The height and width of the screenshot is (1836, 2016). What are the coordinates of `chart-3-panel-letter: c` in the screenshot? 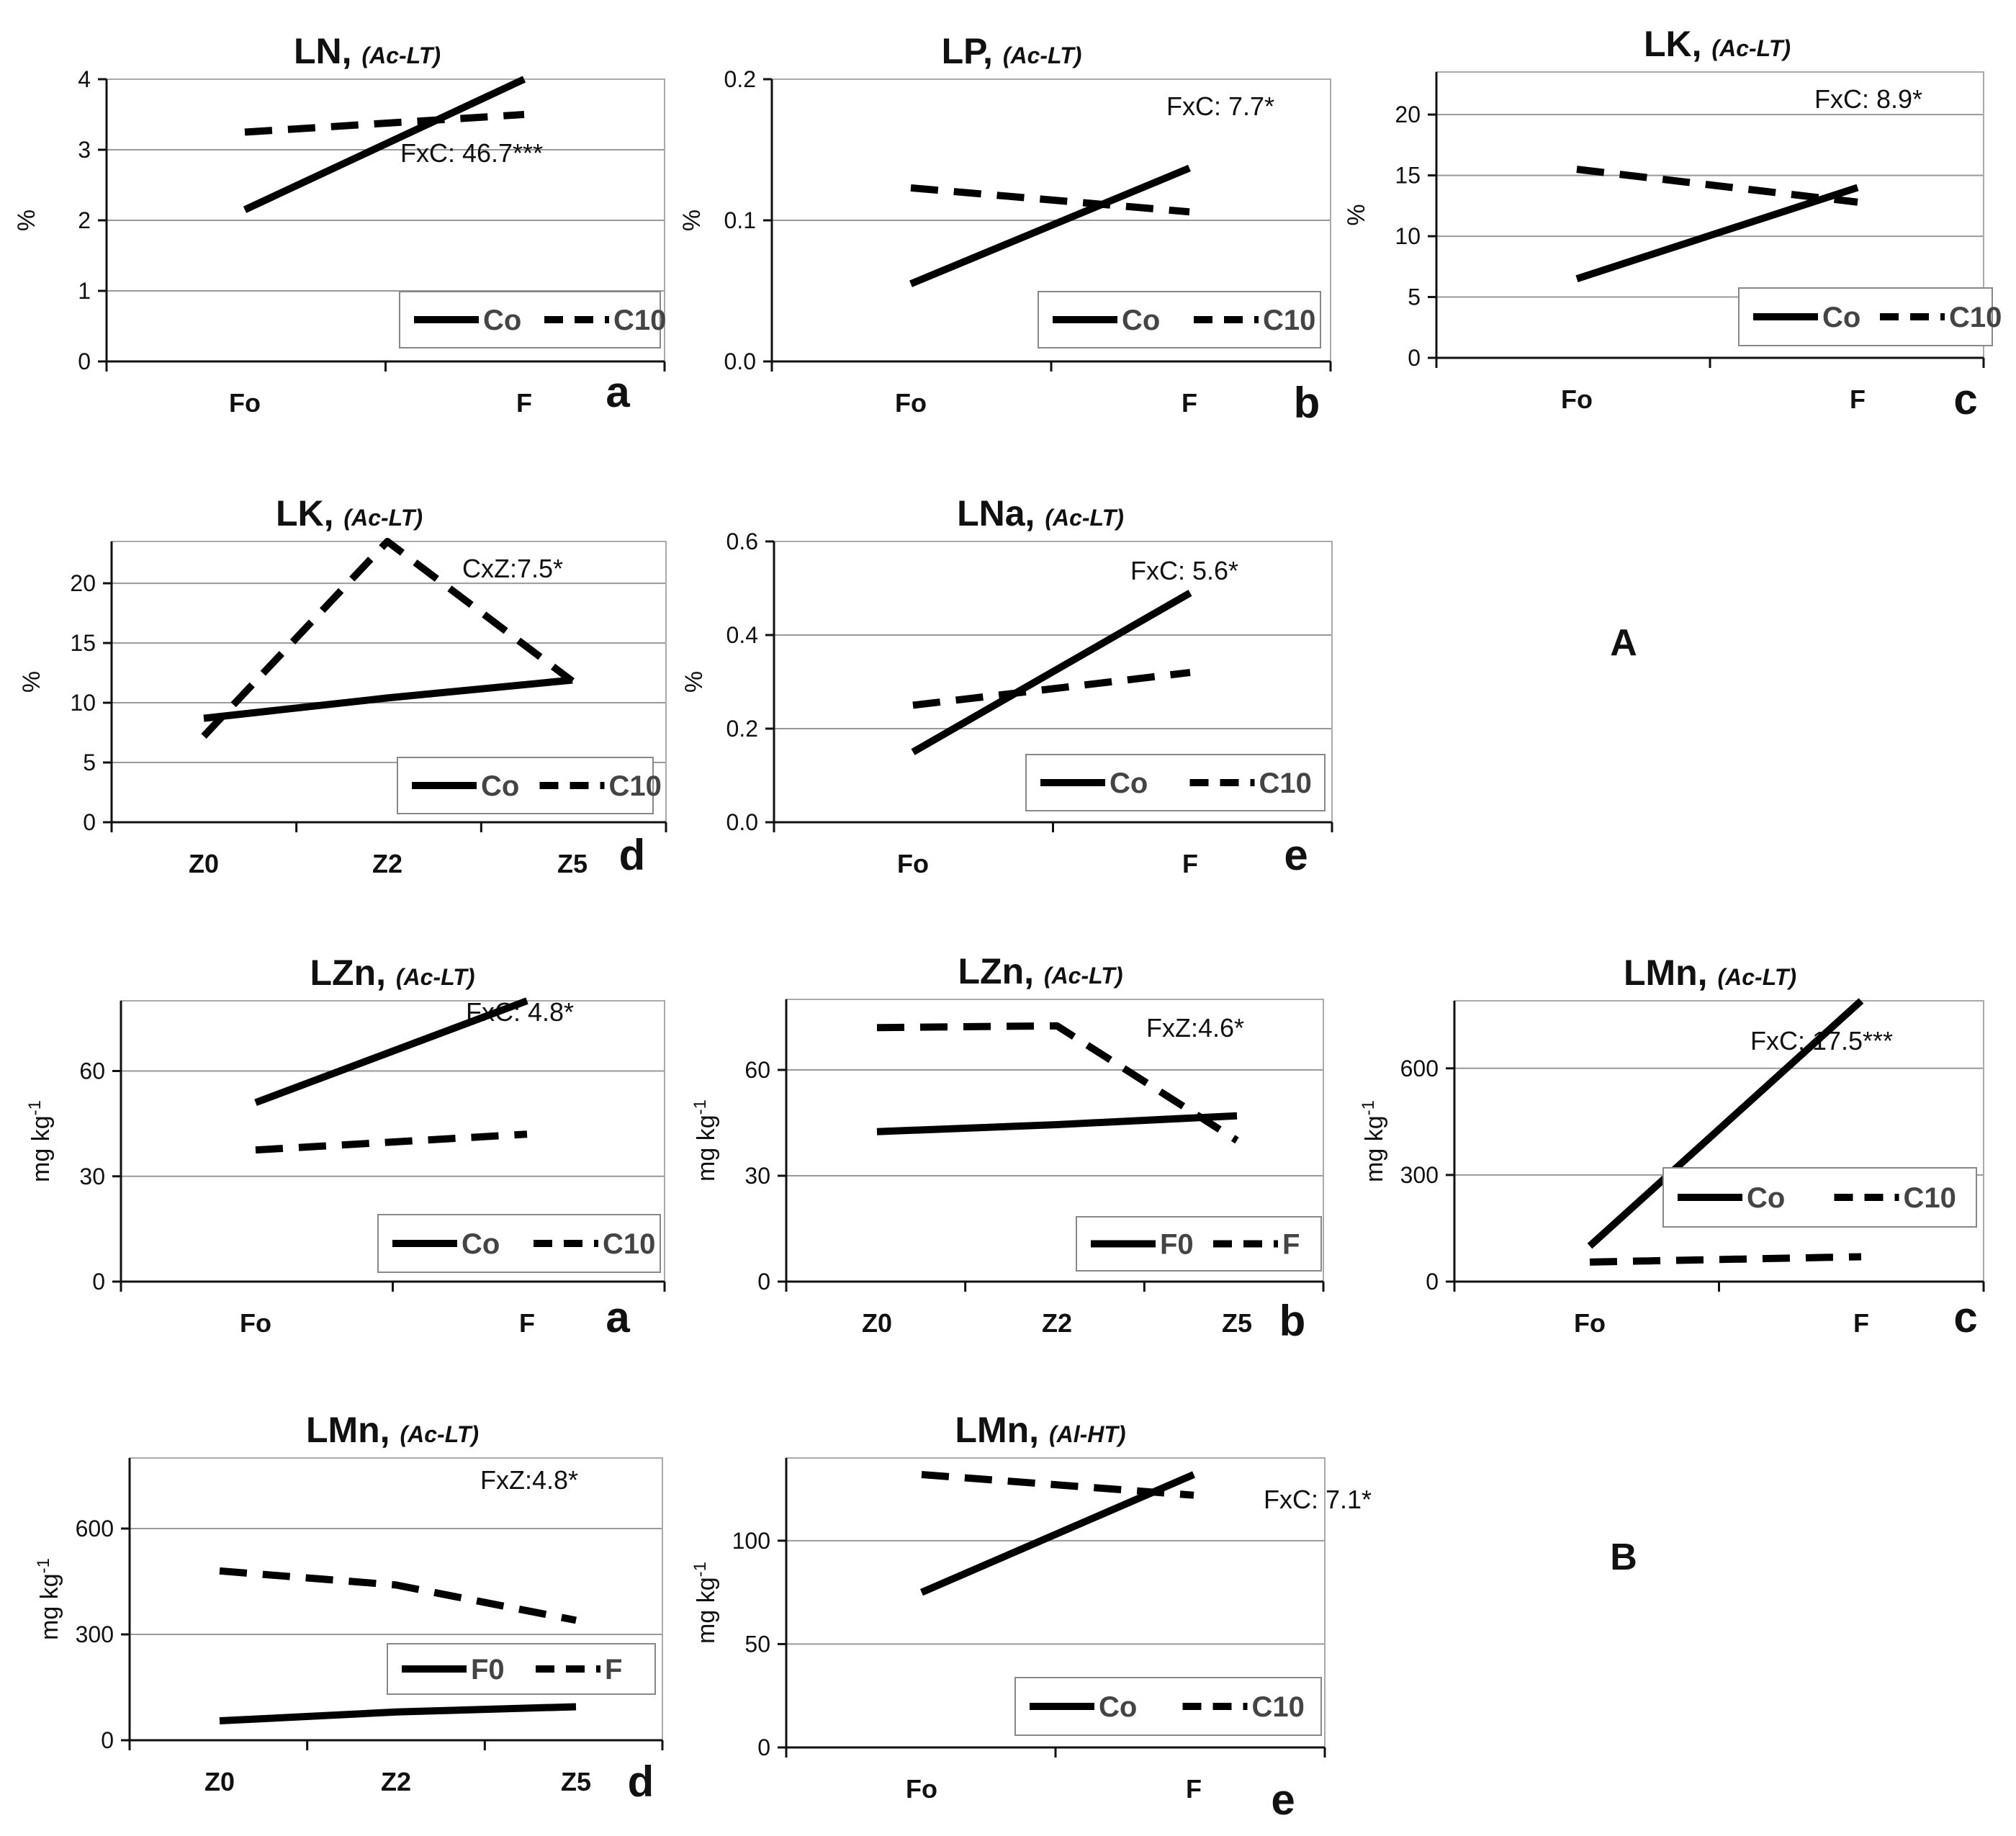 It's located at (1965, 399).